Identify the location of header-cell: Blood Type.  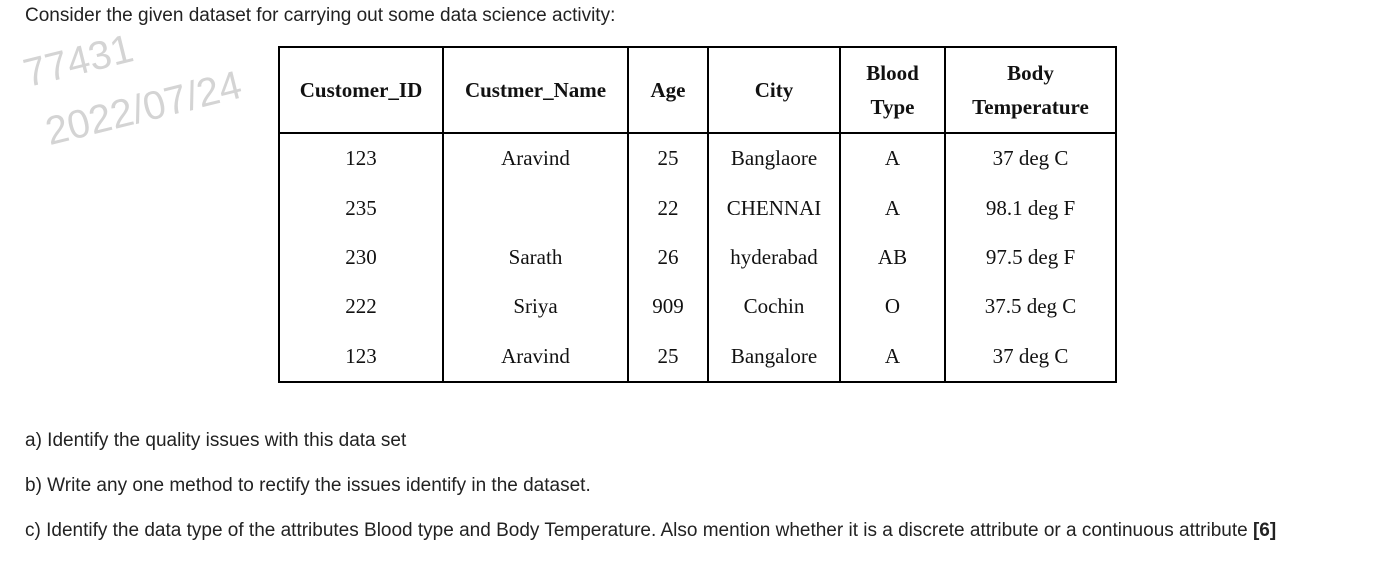
(892, 90).